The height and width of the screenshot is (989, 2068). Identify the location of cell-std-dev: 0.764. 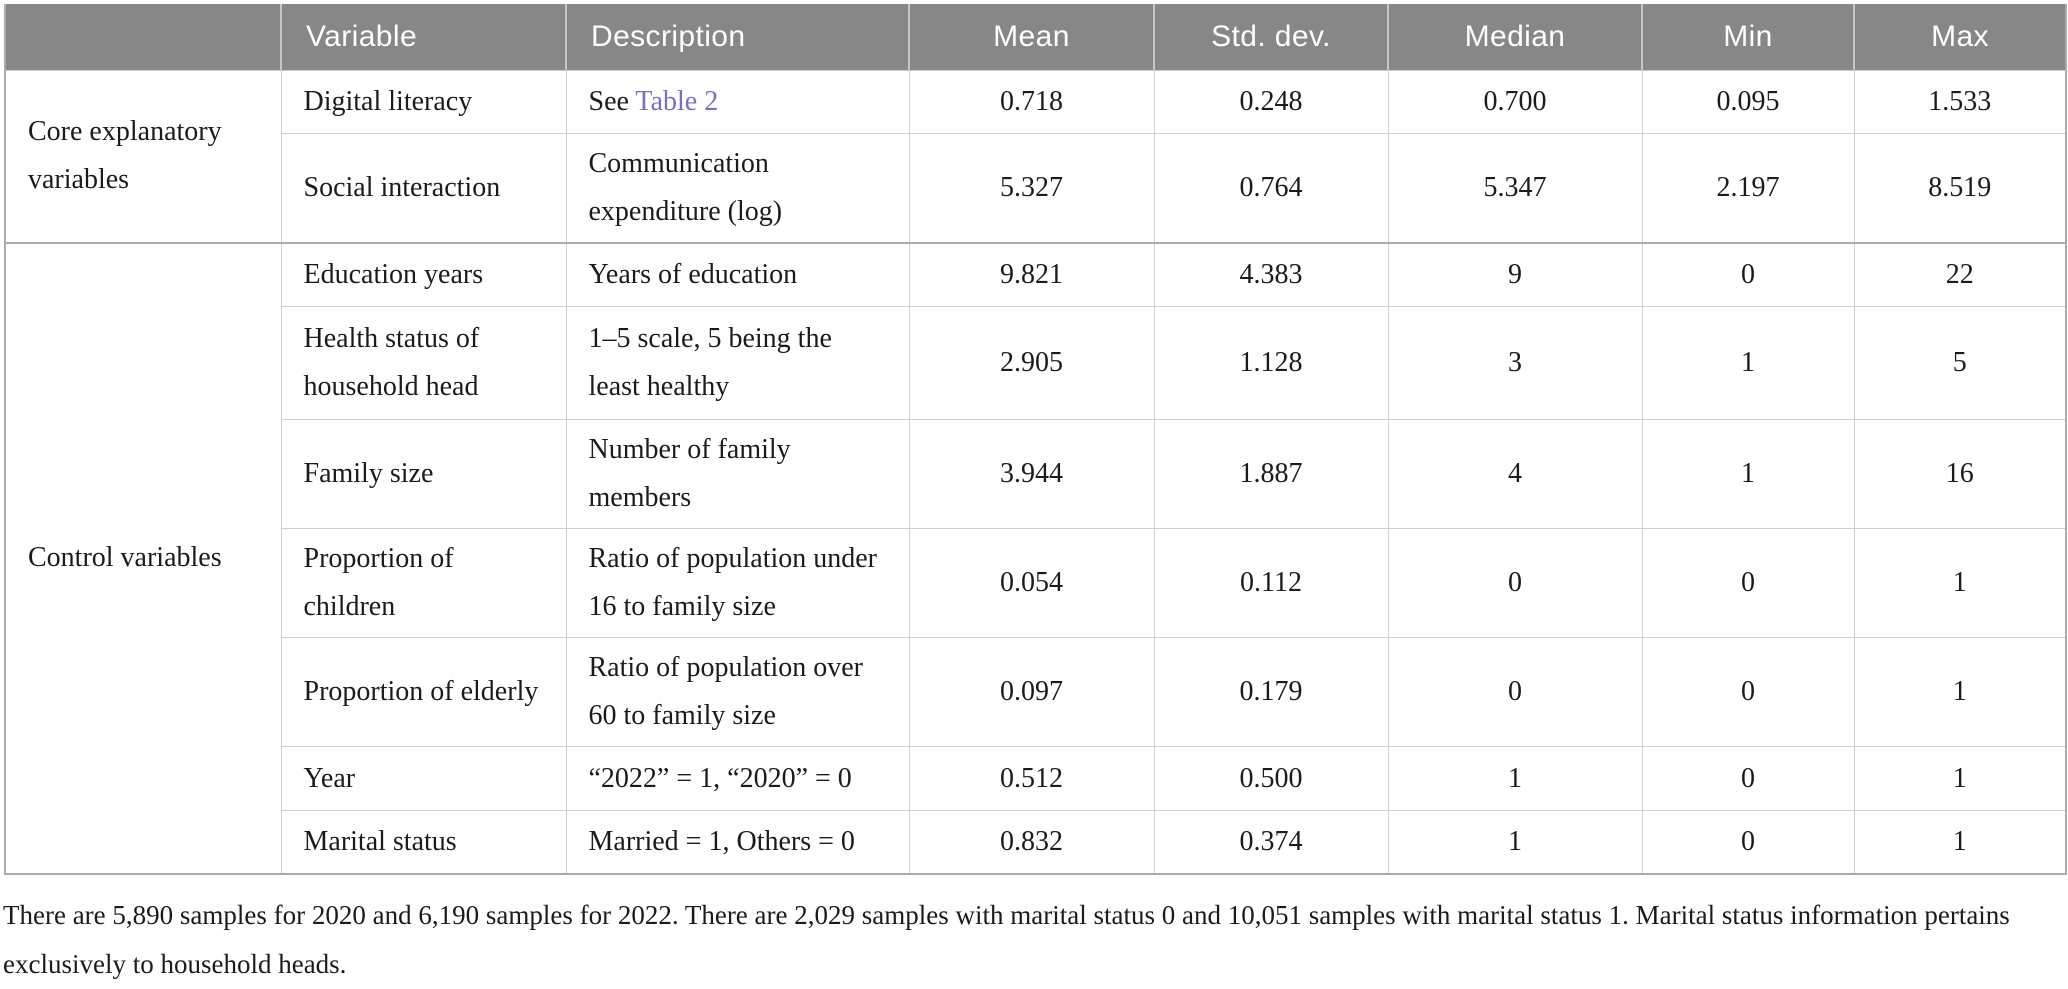
(1271, 187).